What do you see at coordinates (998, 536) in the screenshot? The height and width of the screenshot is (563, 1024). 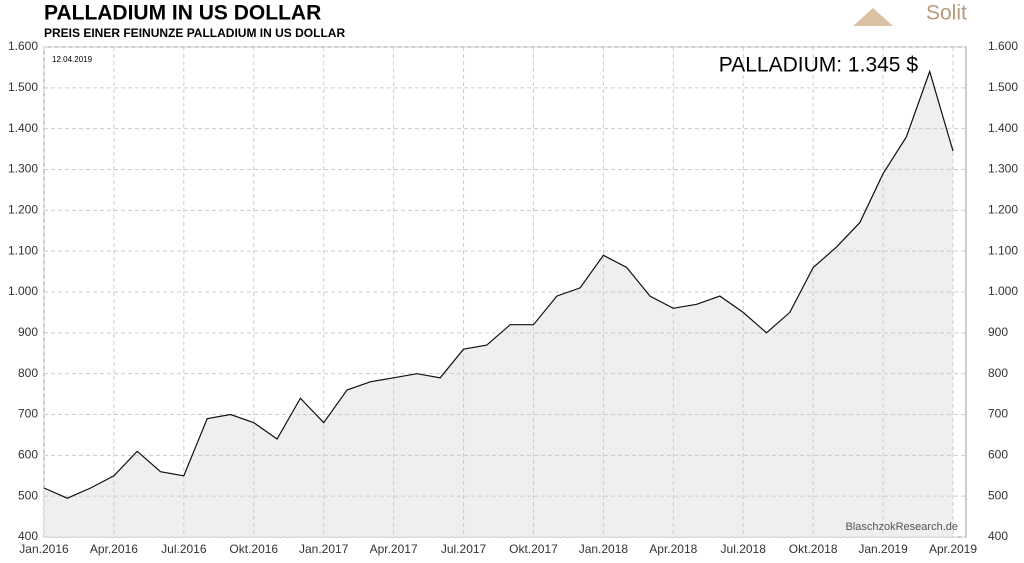 I see `y2-tick-label: 400` at bounding box center [998, 536].